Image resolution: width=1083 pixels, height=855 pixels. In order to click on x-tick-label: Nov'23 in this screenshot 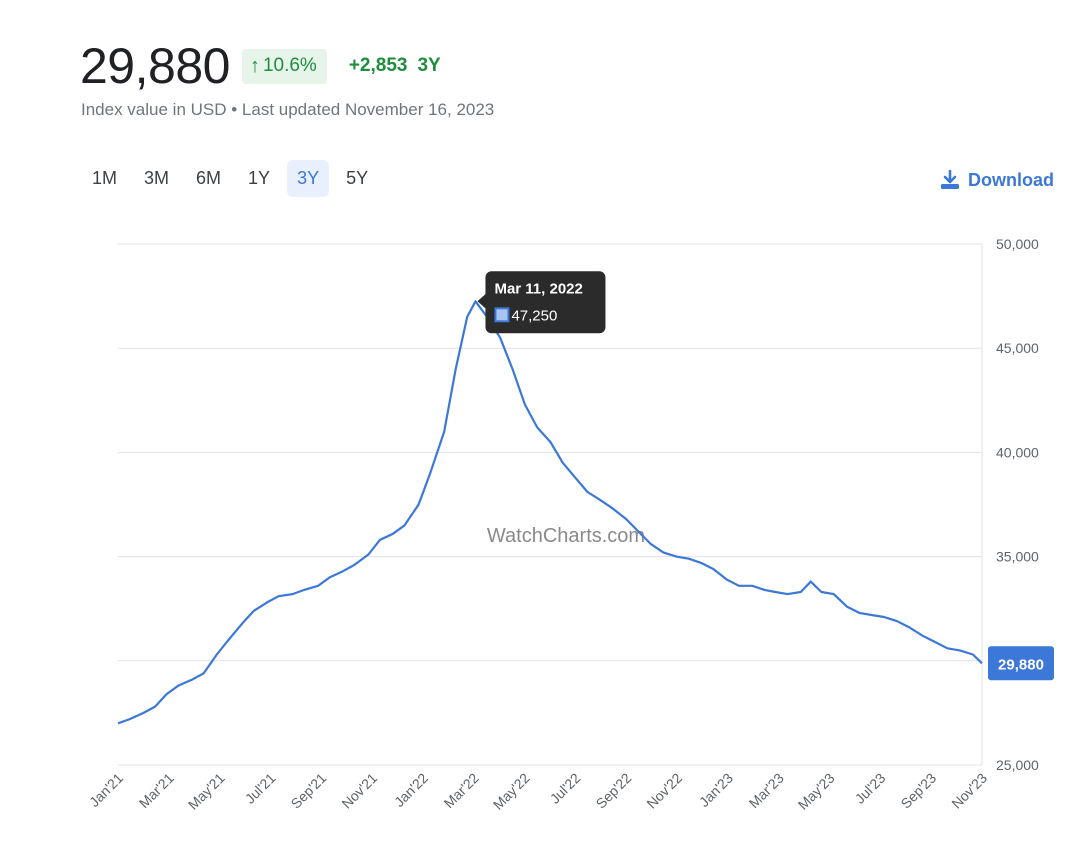, I will do `click(969, 791)`.